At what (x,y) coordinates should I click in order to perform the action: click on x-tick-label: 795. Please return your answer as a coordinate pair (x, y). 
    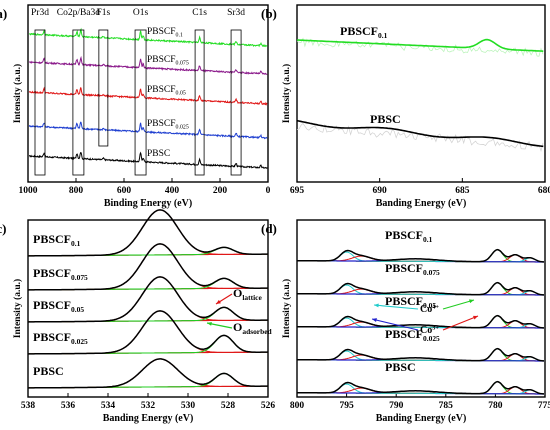
    Looking at the image, I should click on (346, 406).